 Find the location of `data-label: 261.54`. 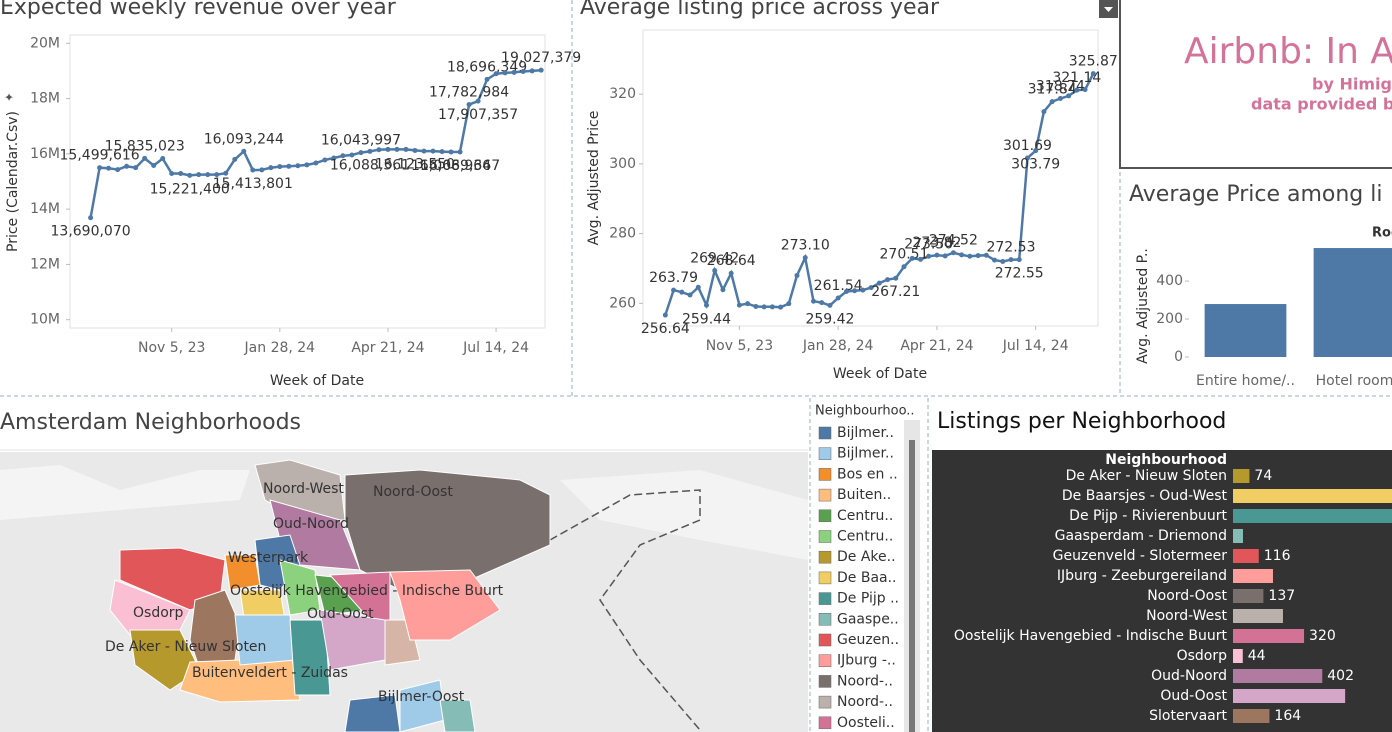

data-label: 261.54 is located at coordinates (838, 286).